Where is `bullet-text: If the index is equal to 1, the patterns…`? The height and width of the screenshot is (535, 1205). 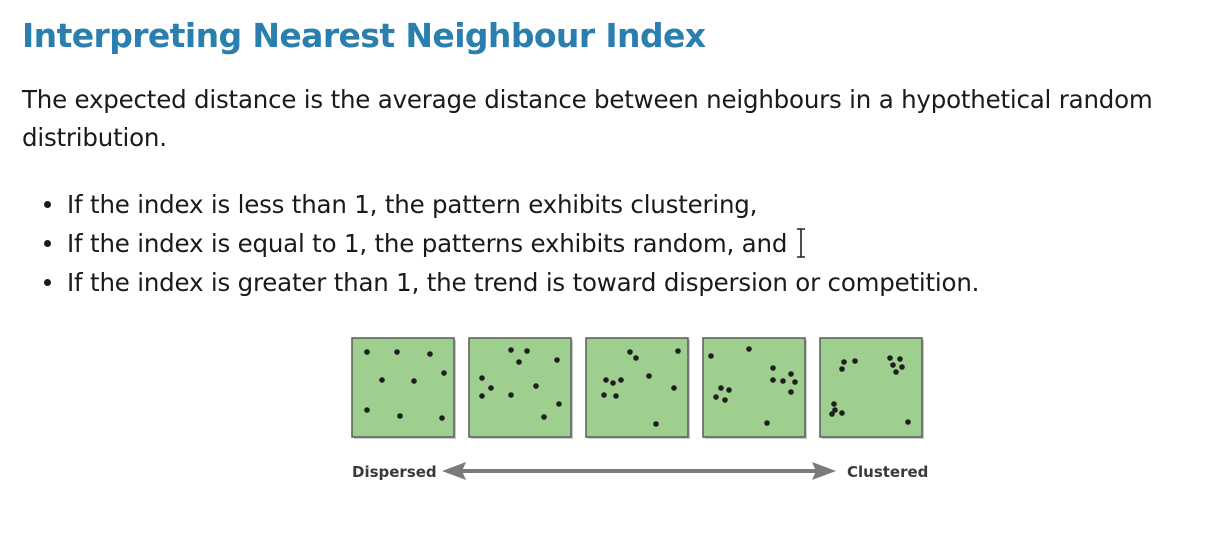
bullet-text: If the index is equal to 1, the patterns… is located at coordinates (427, 243).